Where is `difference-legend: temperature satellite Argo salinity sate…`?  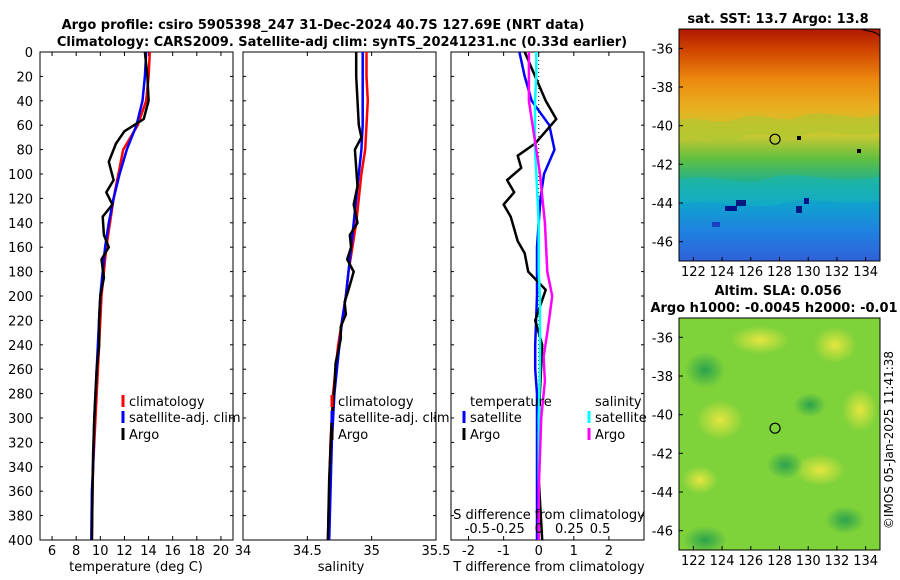 difference-legend: temperature satellite Argo salinity sate… is located at coordinates (554, 419).